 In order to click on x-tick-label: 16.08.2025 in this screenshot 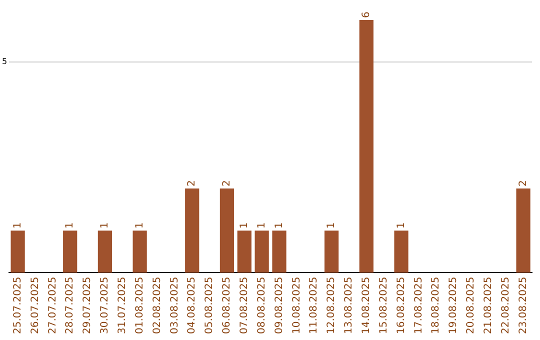, I will do `click(401, 305)`.